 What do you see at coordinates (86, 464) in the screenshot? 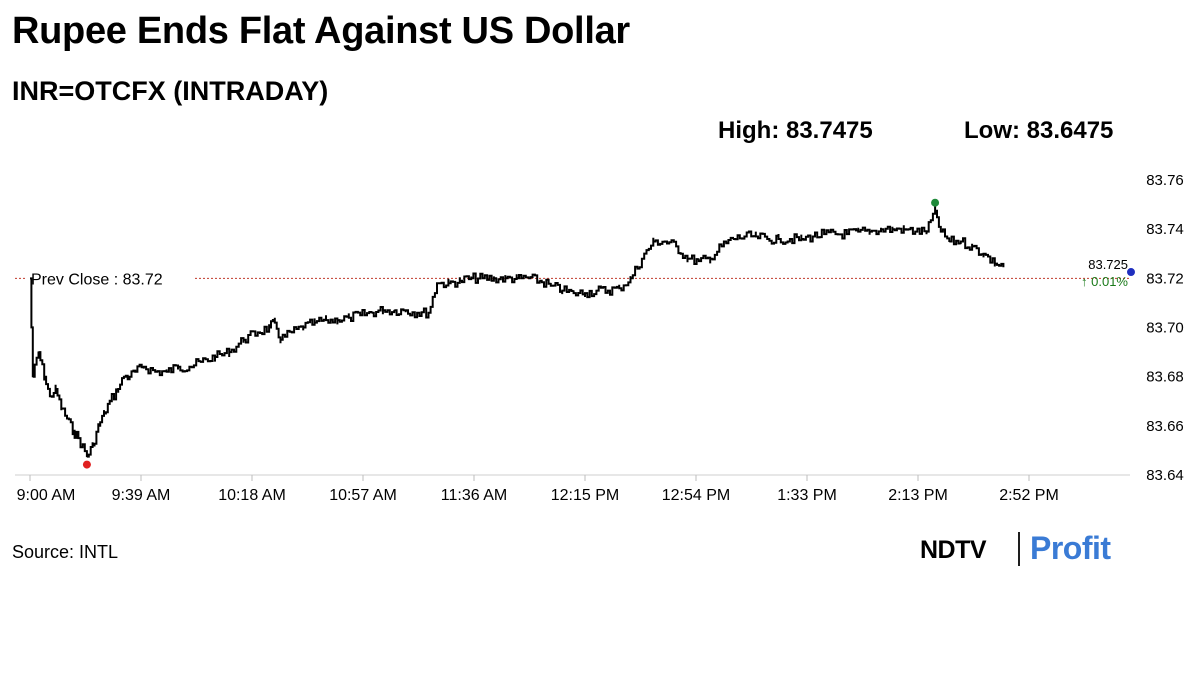
I see `low-marker` at bounding box center [86, 464].